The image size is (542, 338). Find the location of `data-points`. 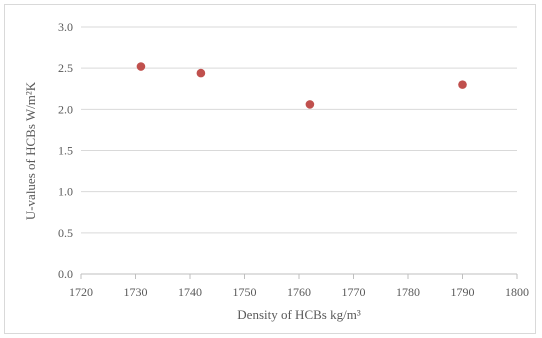

data-points is located at coordinates (301, 85).